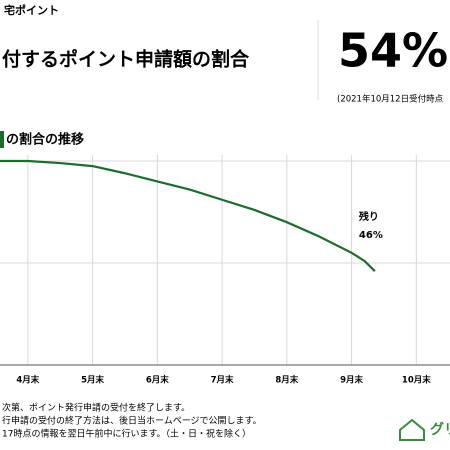 This screenshot has height=450, width=450. Describe the element at coordinates (412, 429) in the screenshot. I see `logo-icon` at that location.